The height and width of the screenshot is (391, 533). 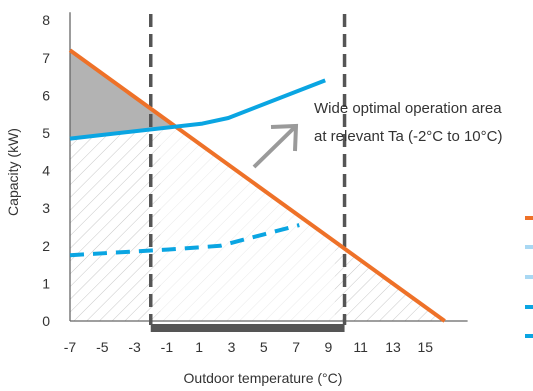 I want to click on x-tick-labels: -7 -5 -3 -1 1 3 5 7 9 11 13 15, so click(x=249, y=347).